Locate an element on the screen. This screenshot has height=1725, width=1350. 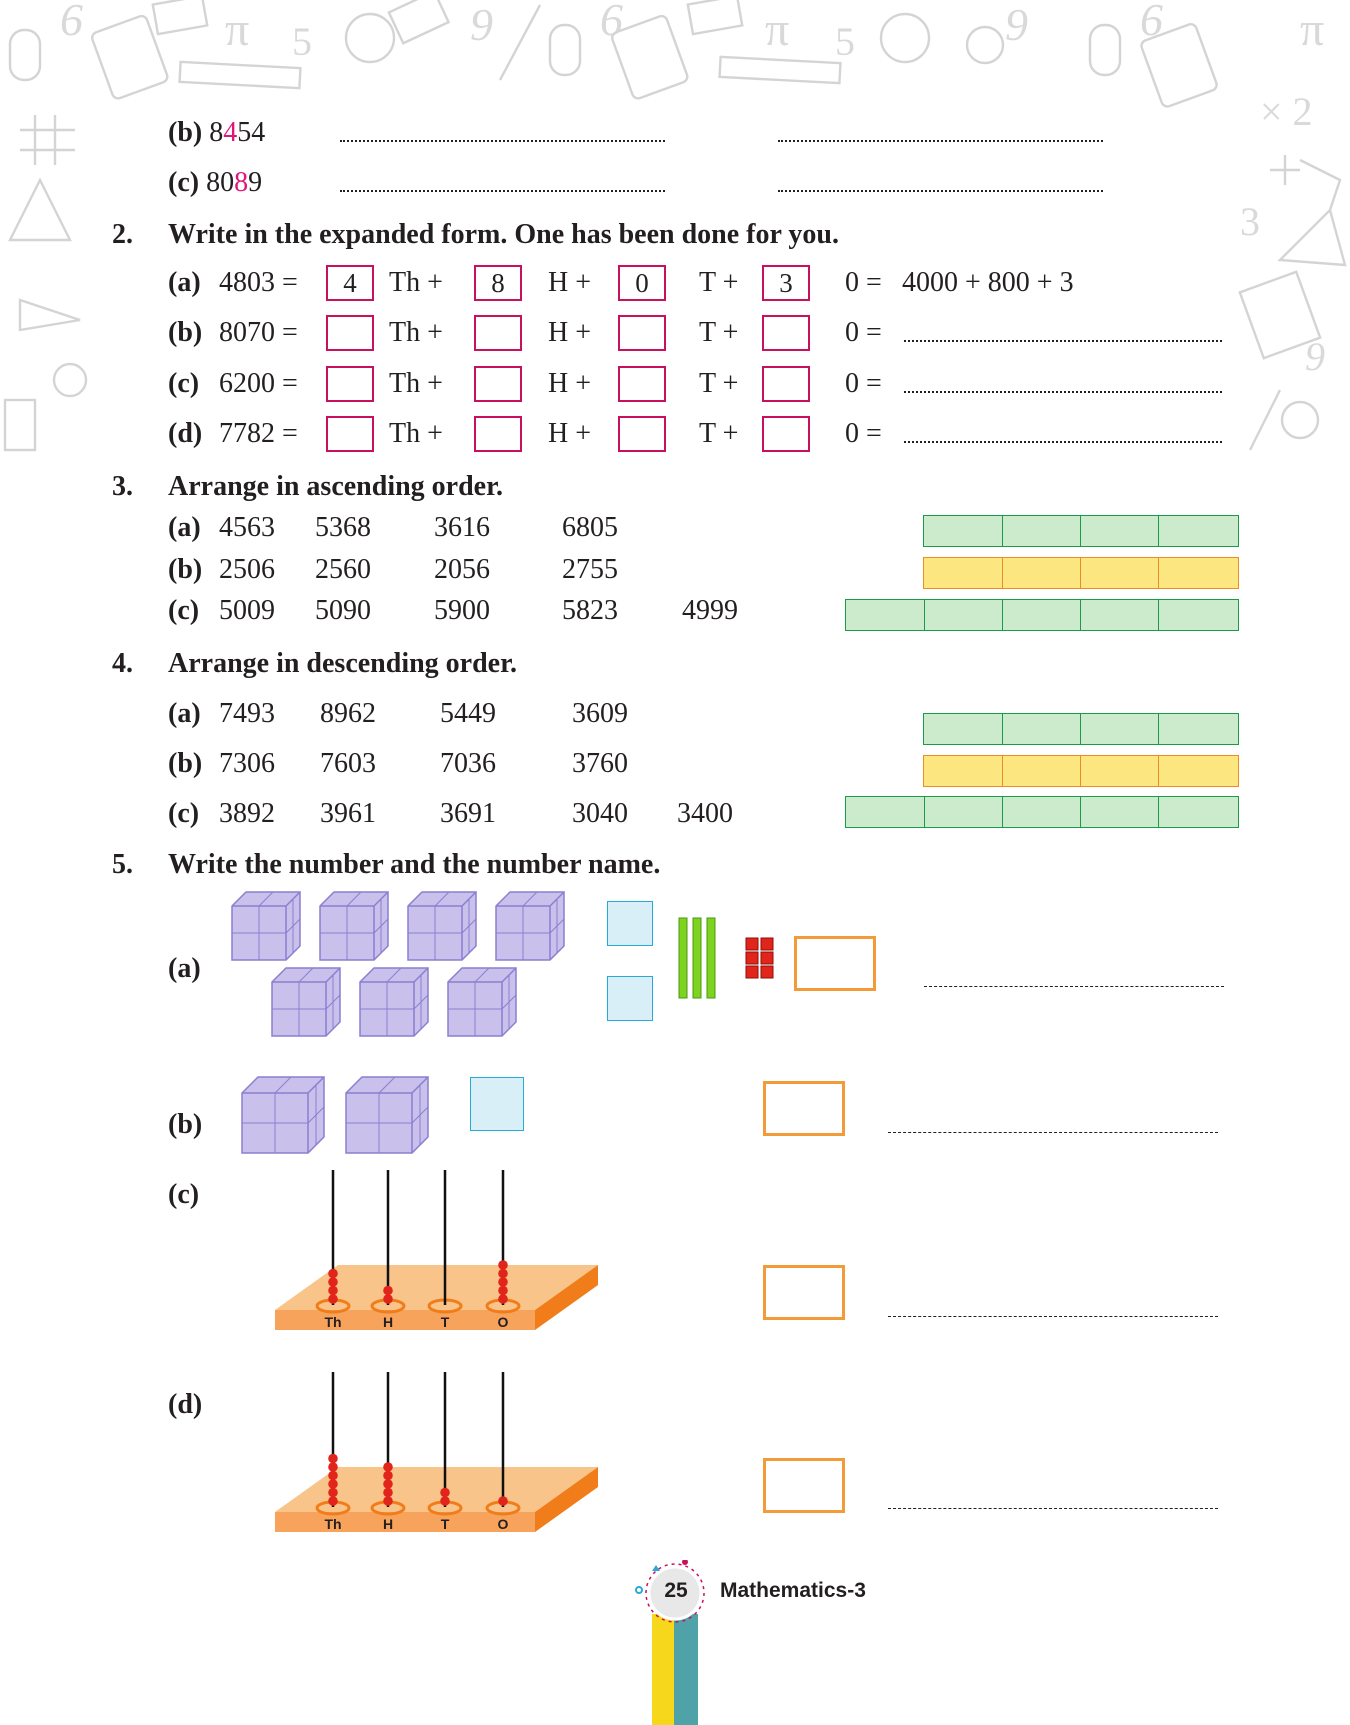
abacus-base-side is located at coordinates (566, 1499).